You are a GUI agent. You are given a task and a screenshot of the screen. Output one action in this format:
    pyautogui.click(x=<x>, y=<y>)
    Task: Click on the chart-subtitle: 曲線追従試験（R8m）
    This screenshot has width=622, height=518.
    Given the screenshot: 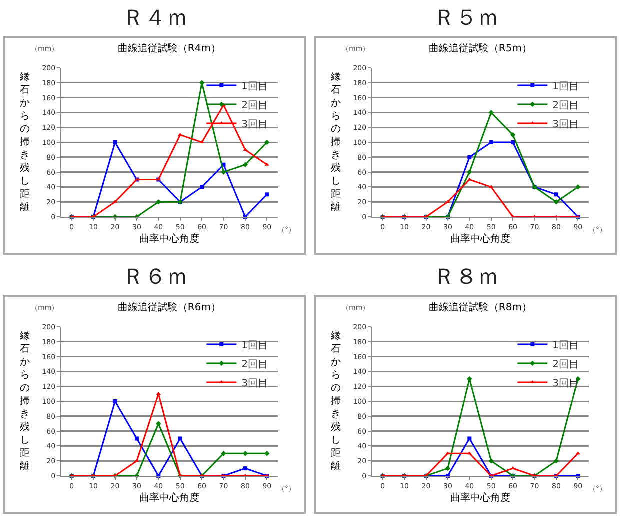 What is the action you would take?
    pyautogui.click(x=480, y=307)
    